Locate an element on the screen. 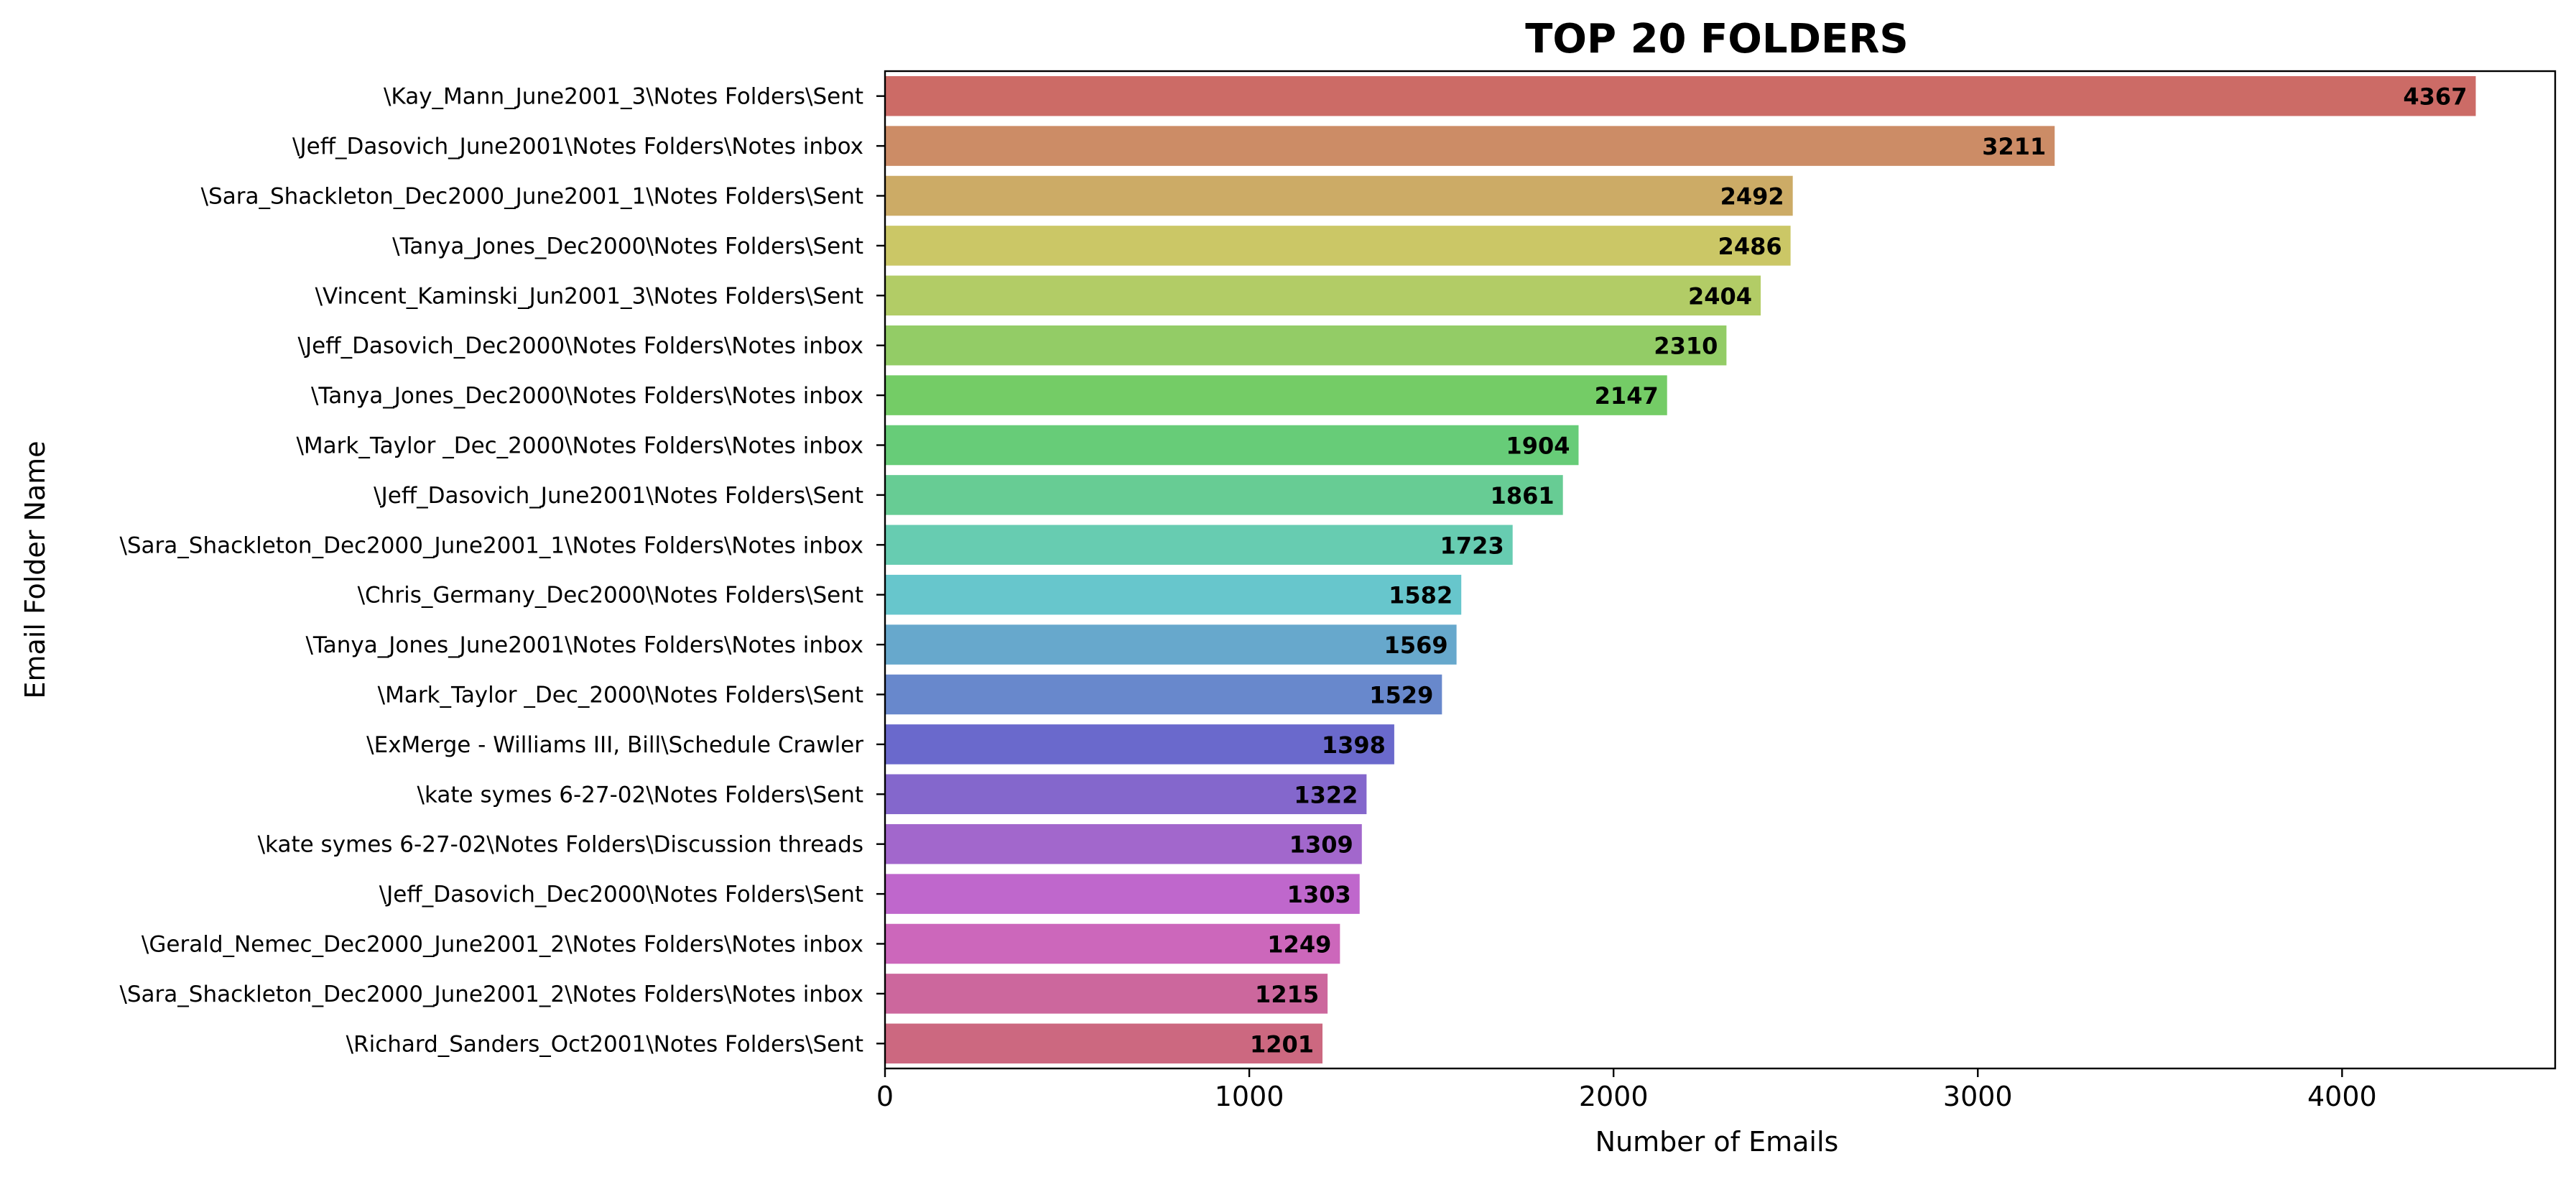 The image size is (2576, 1182). bar-value-label: 1529 is located at coordinates (1401, 695).